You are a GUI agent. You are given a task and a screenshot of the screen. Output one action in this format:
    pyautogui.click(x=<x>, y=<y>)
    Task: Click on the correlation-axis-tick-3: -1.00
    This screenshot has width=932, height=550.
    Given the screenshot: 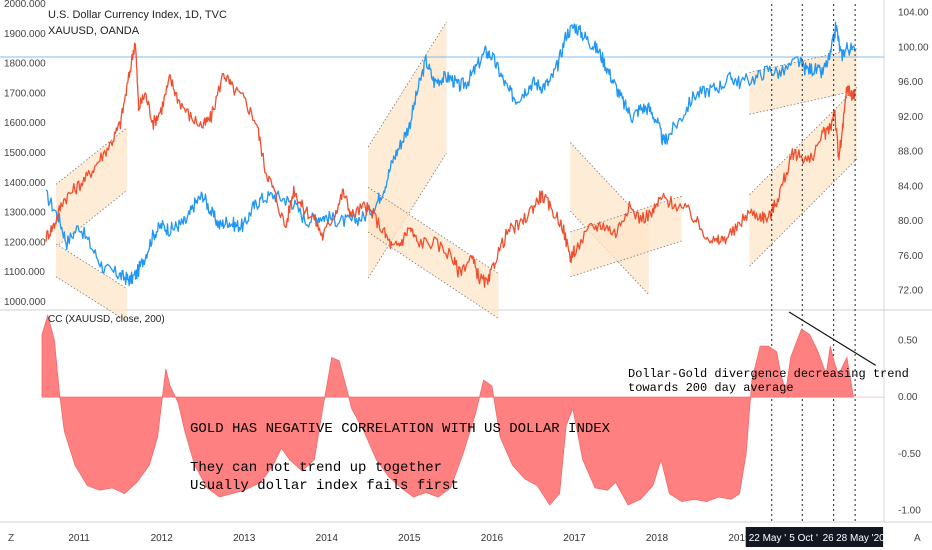 What is the action you would take?
    pyautogui.click(x=909, y=511)
    